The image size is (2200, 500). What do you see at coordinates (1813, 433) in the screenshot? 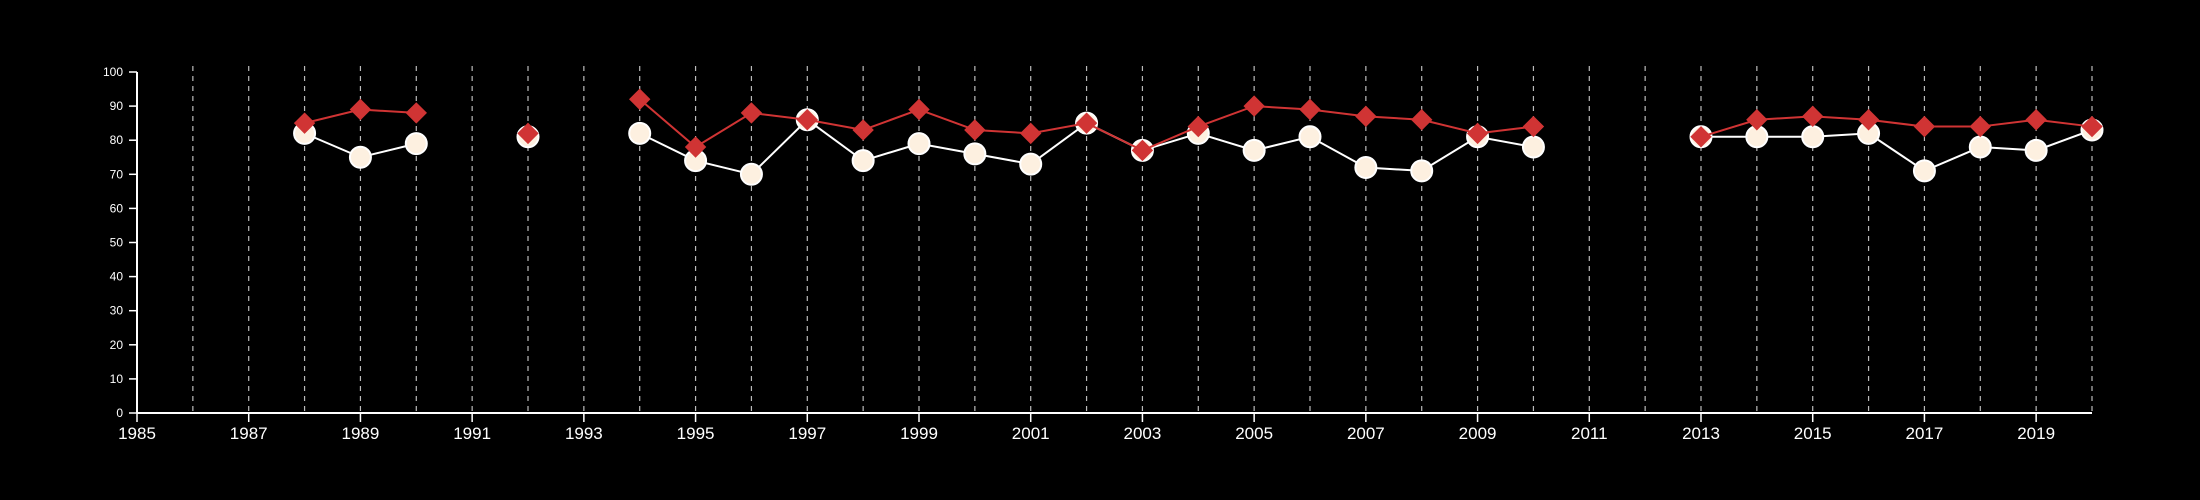
I see `x-tick-label-2015: 2015` at bounding box center [1813, 433].